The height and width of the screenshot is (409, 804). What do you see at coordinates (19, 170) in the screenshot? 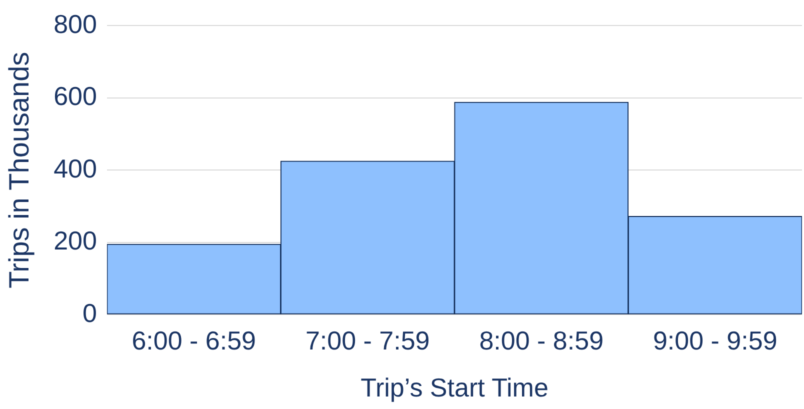
I see `y-axis-title: Trips in Thousands` at bounding box center [19, 170].